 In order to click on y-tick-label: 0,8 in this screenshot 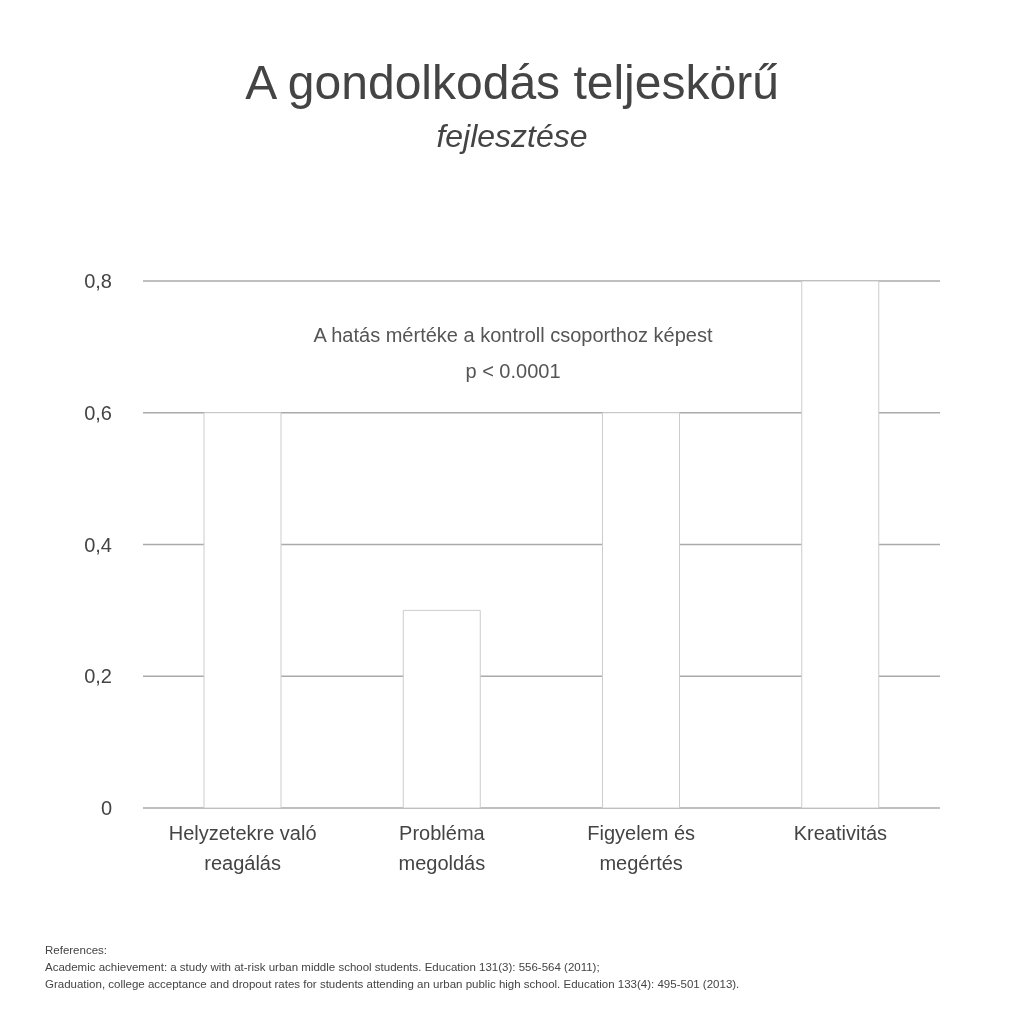, I will do `click(98, 281)`.